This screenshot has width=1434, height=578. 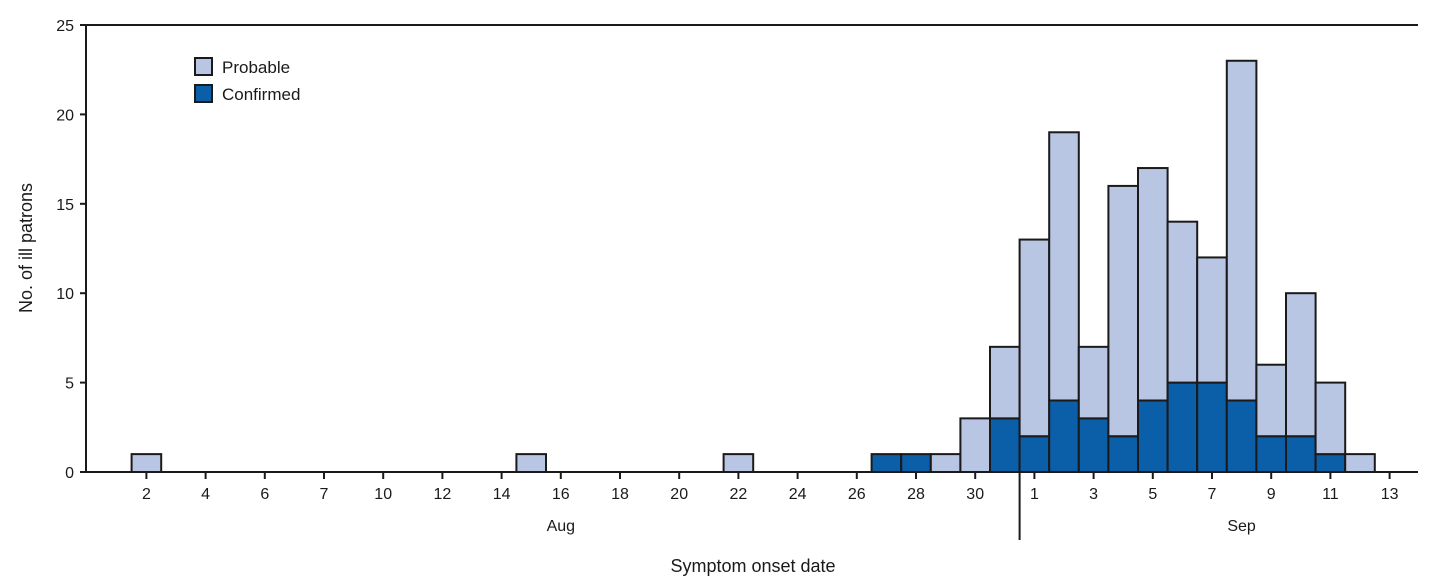 I want to click on legend: Probable Confirmed, so click(x=247, y=80).